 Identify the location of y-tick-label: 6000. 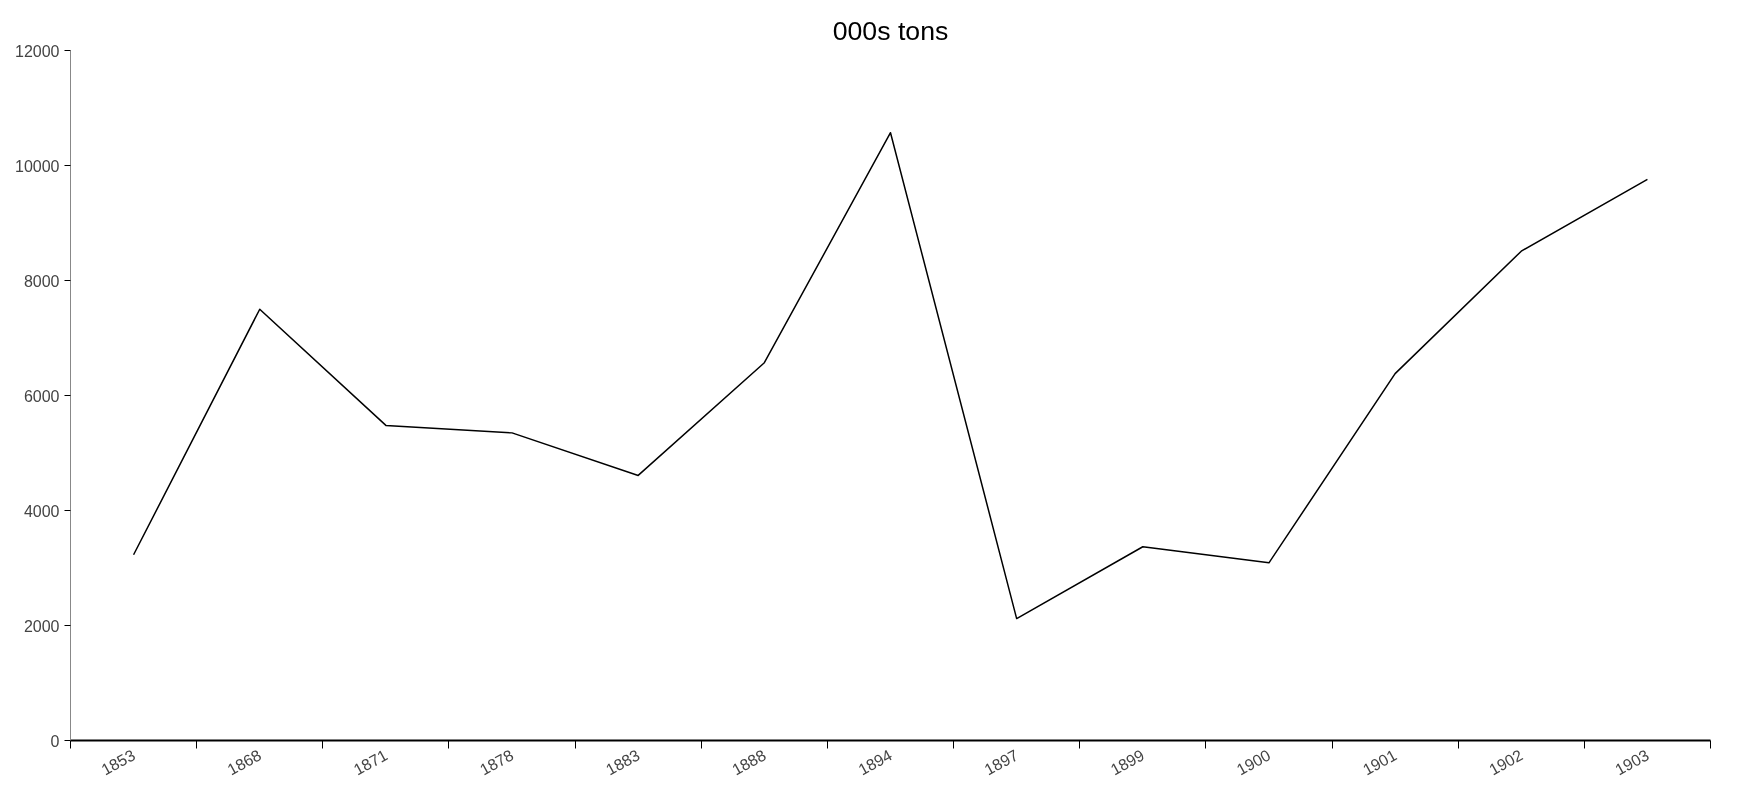
(41, 396).